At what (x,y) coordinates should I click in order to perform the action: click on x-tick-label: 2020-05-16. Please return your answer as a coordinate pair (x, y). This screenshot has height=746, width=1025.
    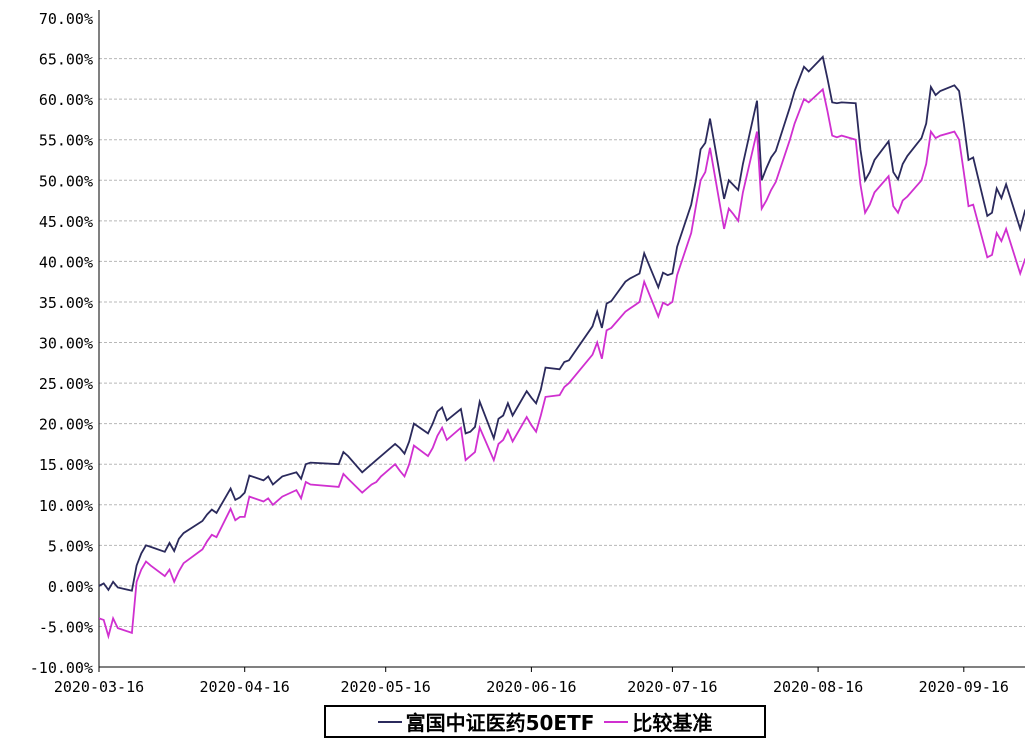
    Looking at the image, I should click on (386, 687).